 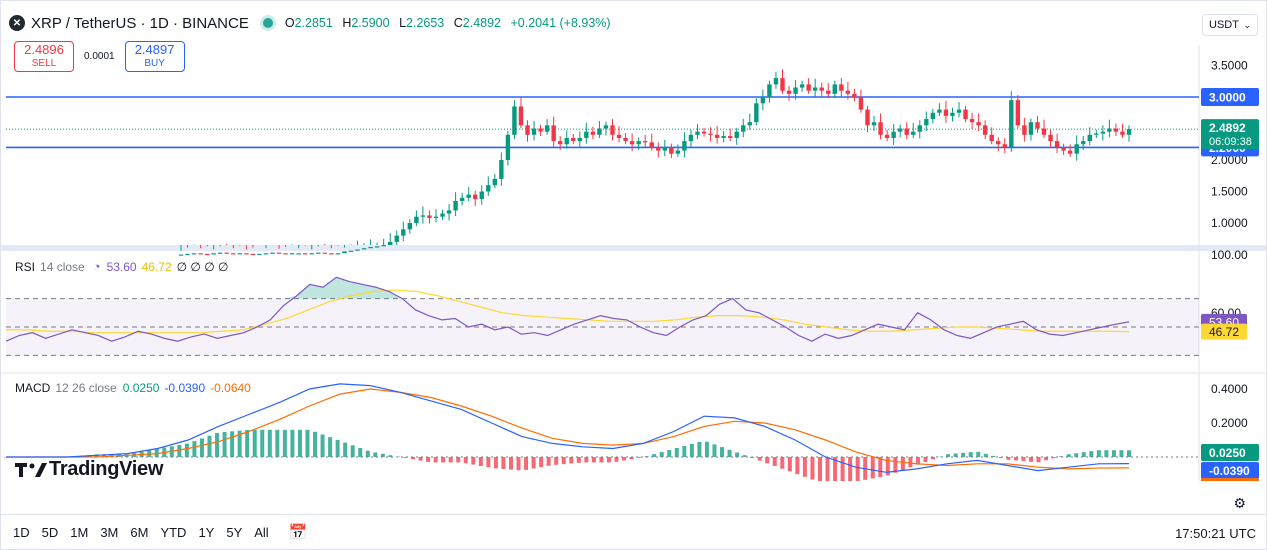 I want to click on gear-icon: ⚙, so click(x=1239, y=503).